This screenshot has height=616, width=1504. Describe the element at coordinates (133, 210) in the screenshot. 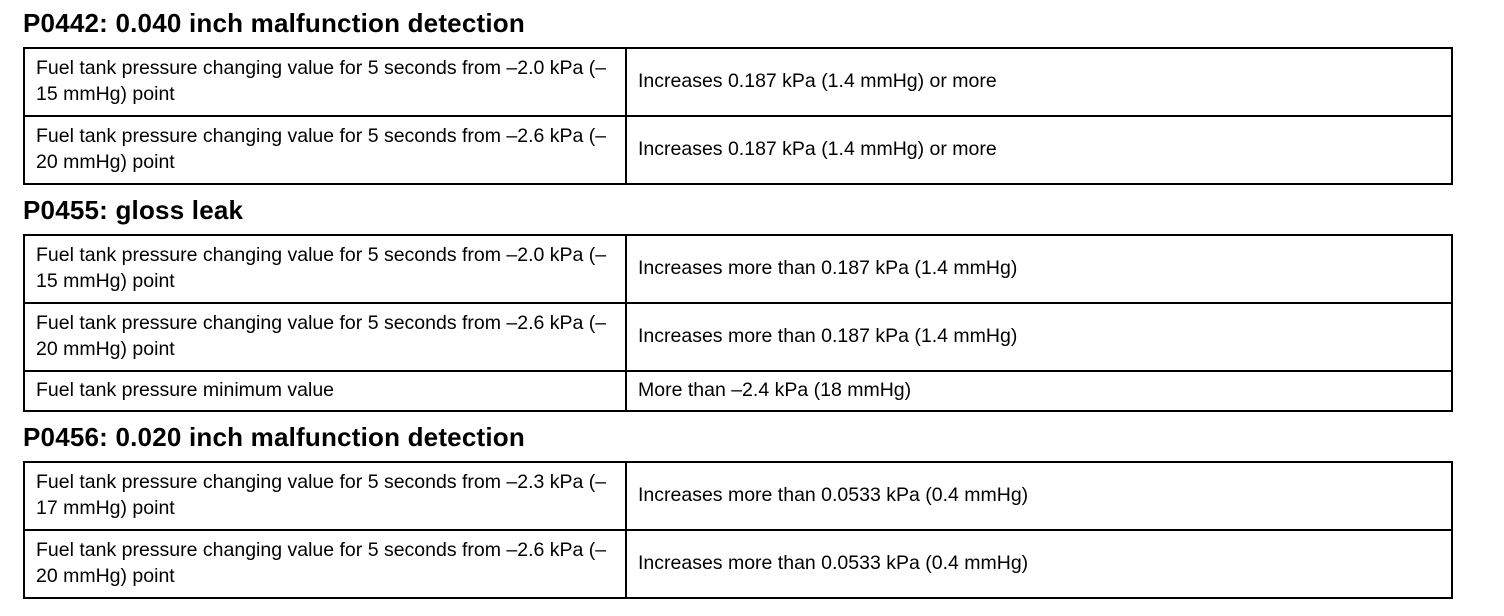

I see `section-heading-p0455: P0455: gloss leak` at that location.